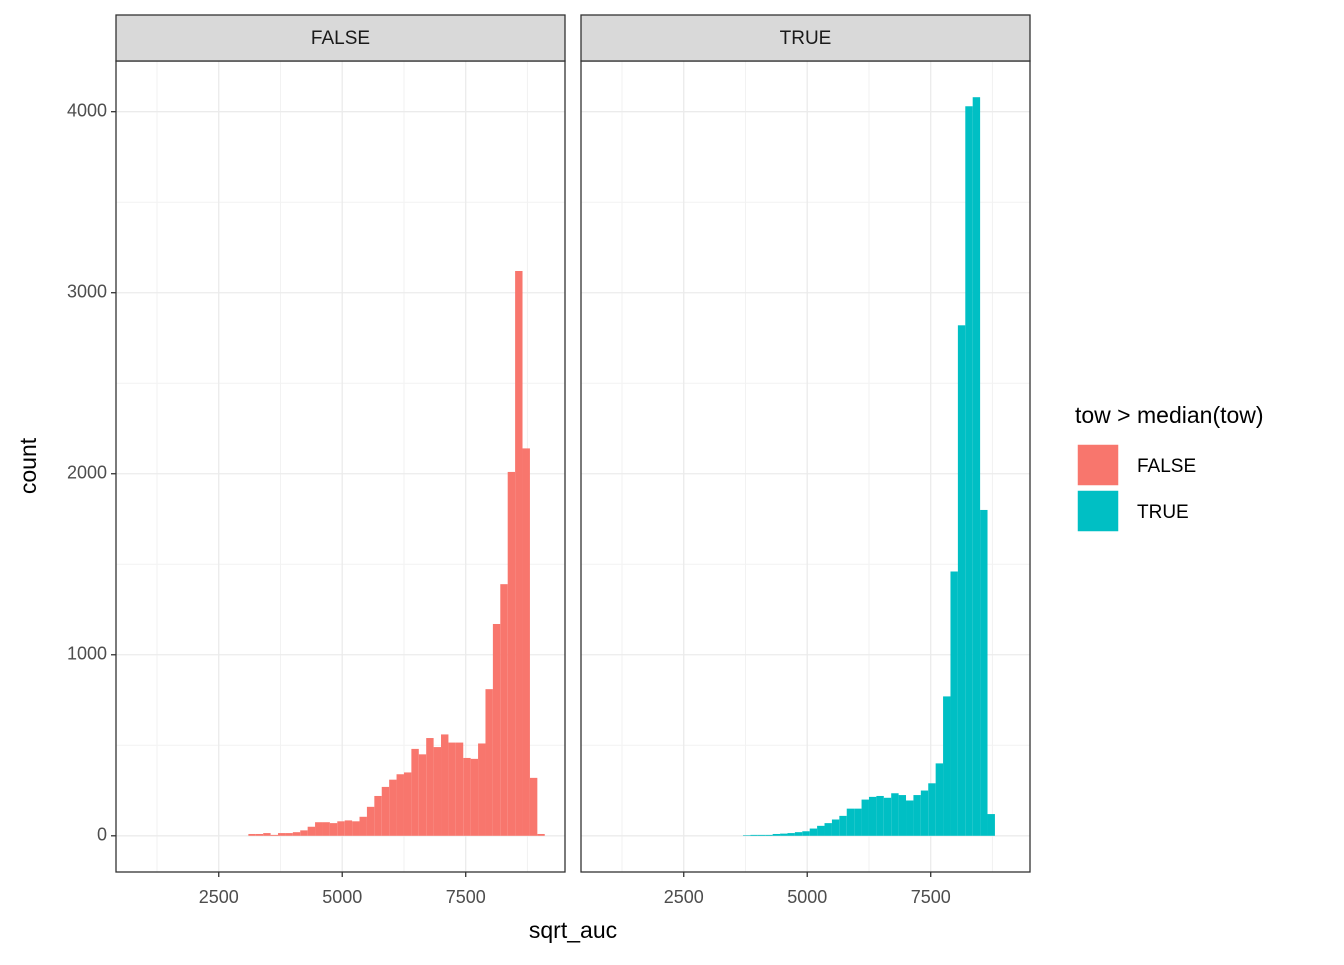 This screenshot has width=1344, height=965. Describe the element at coordinates (573, 930) in the screenshot. I see `x-axis-title: sqrt_auc` at that location.